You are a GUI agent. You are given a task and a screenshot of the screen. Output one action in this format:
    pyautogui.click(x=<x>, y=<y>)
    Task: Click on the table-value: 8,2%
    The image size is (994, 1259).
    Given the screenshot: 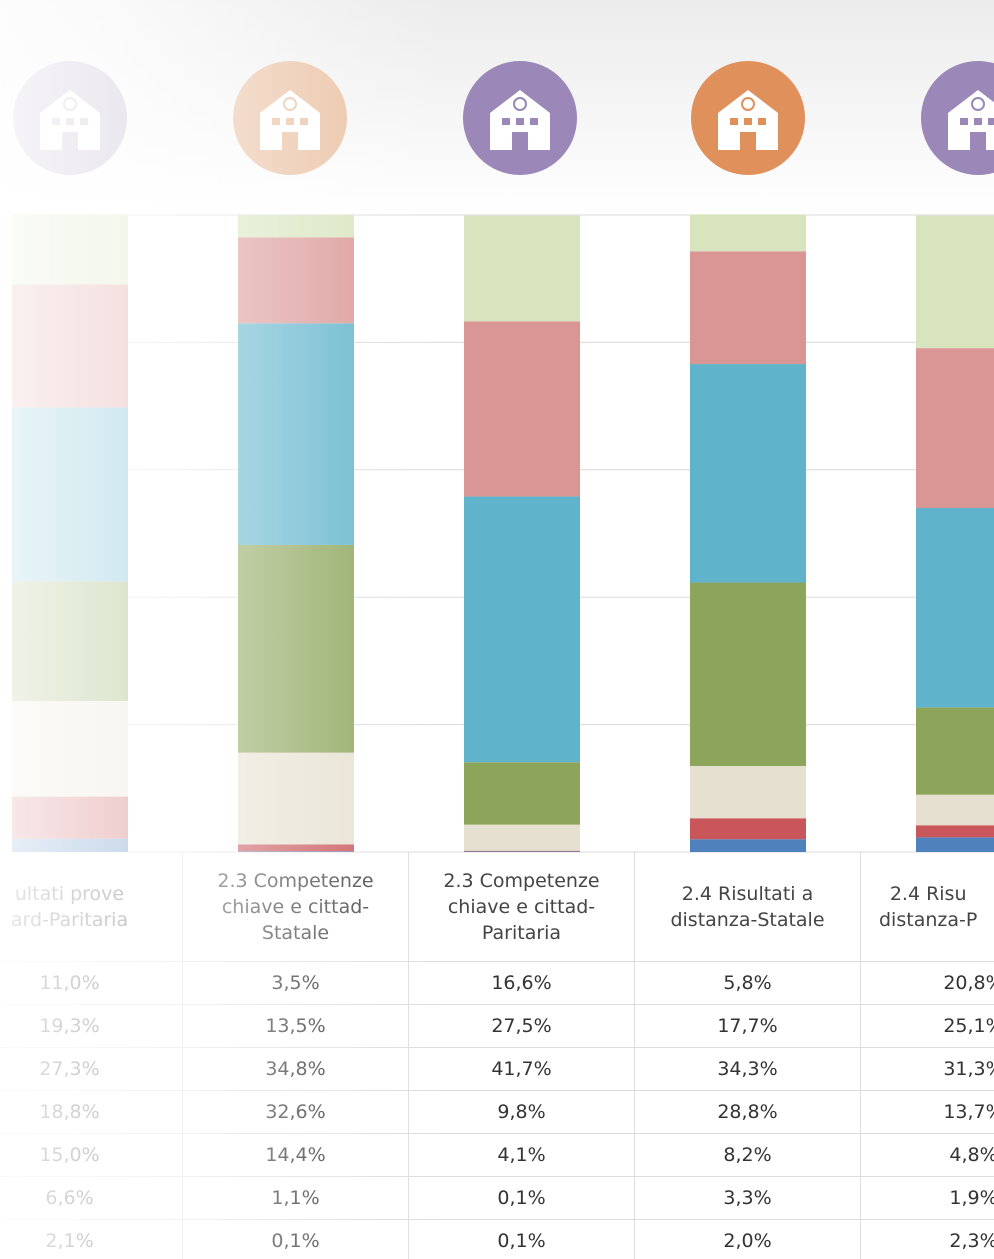 What is the action you would take?
    pyautogui.click(x=748, y=1155)
    